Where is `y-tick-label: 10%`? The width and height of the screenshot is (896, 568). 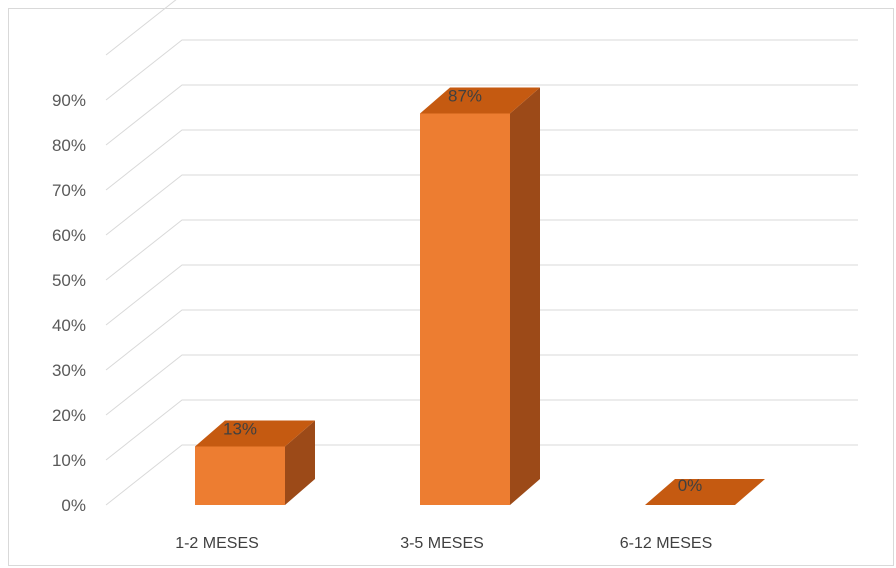
y-tick-label: 10% is located at coordinates (69, 460).